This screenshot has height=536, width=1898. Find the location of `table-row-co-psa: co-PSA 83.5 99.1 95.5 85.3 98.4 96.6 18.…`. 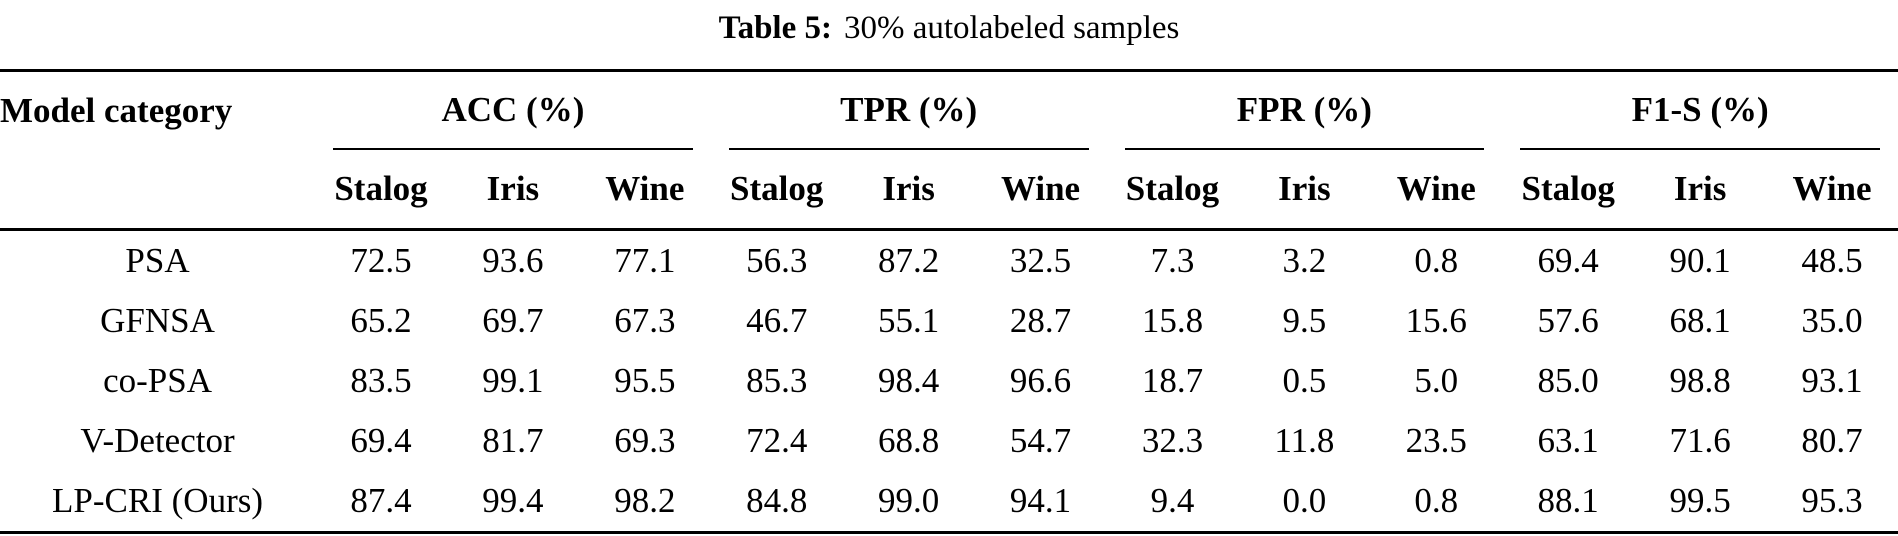

table-row-co-psa: co-PSA 83.5 99.1 95.5 85.3 98.4 96.6 18.… is located at coordinates (949, 381).